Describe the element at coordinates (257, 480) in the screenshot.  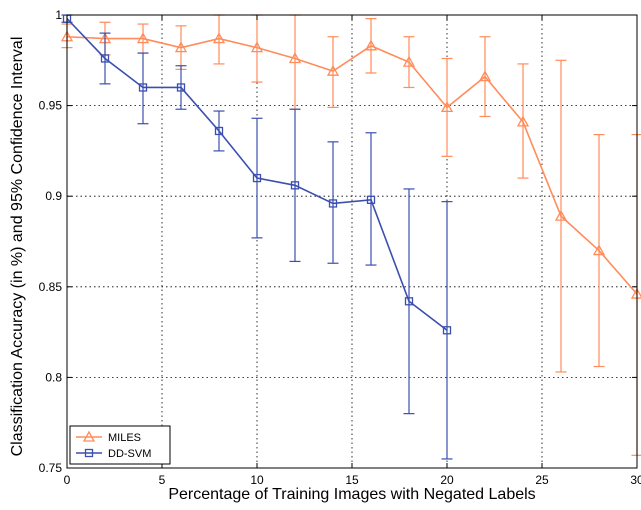
I see `x-tick-label: 10` at that location.